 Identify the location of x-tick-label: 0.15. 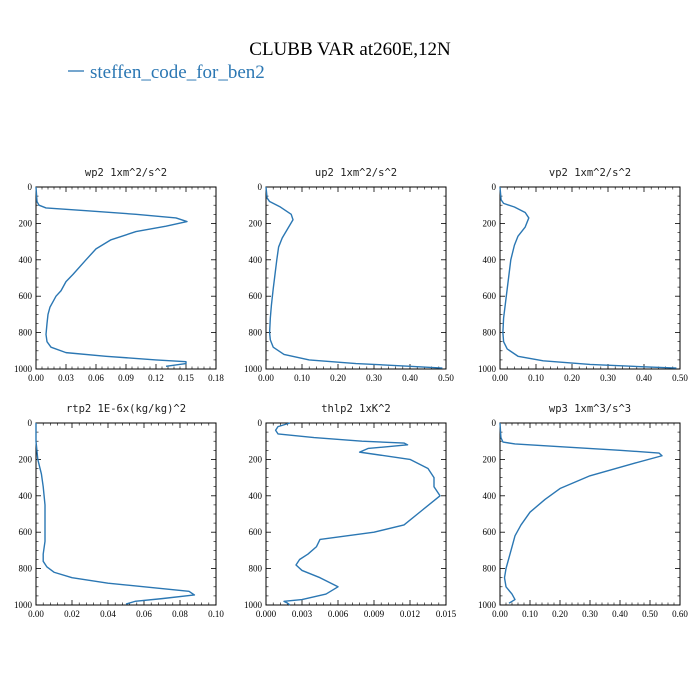
(186, 378).